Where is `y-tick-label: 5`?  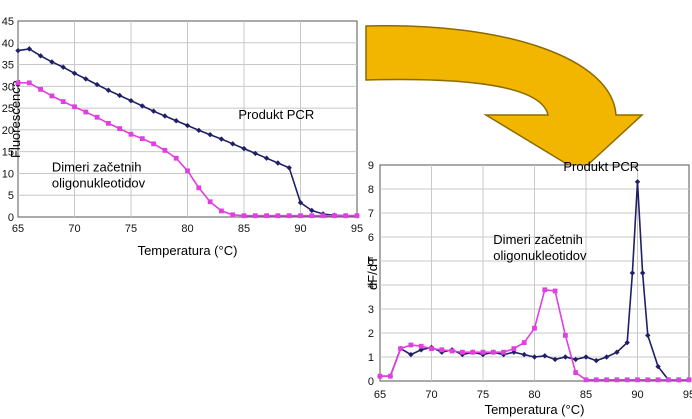 y-tick-label: 5 is located at coordinates (371, 262).